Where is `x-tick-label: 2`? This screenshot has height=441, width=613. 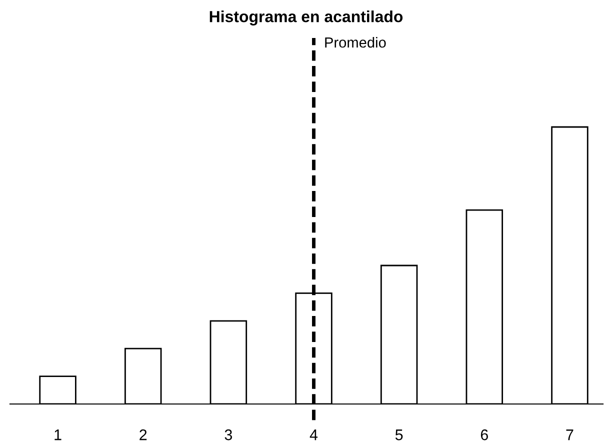 x-tick-label: 2 is located at coordinates (143, 434).